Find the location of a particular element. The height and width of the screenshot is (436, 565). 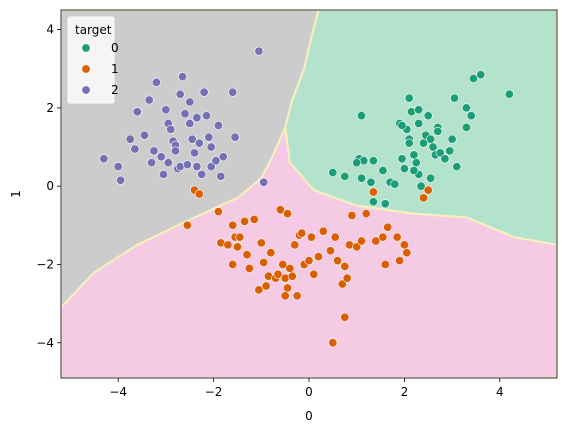

x-axis: −4 −2 0 2 4 is located at coordinates (306, 388).